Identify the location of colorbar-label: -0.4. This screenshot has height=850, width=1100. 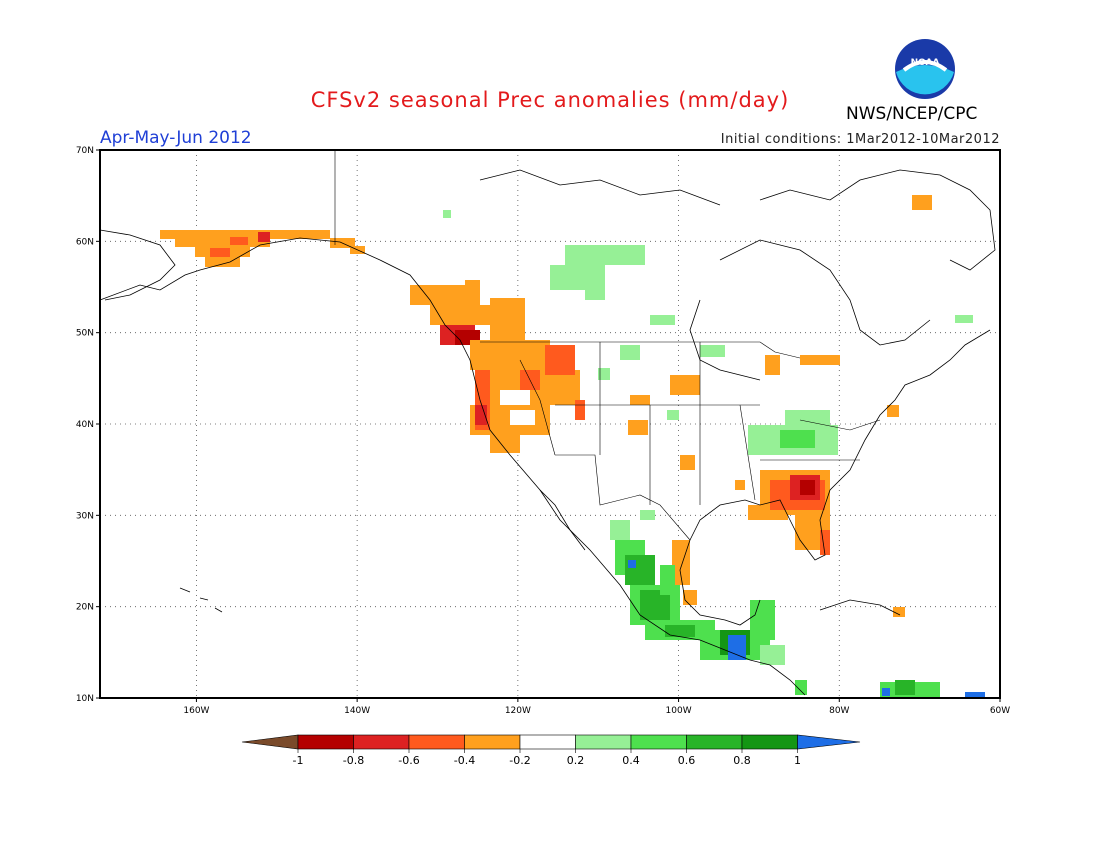
(464, 760).